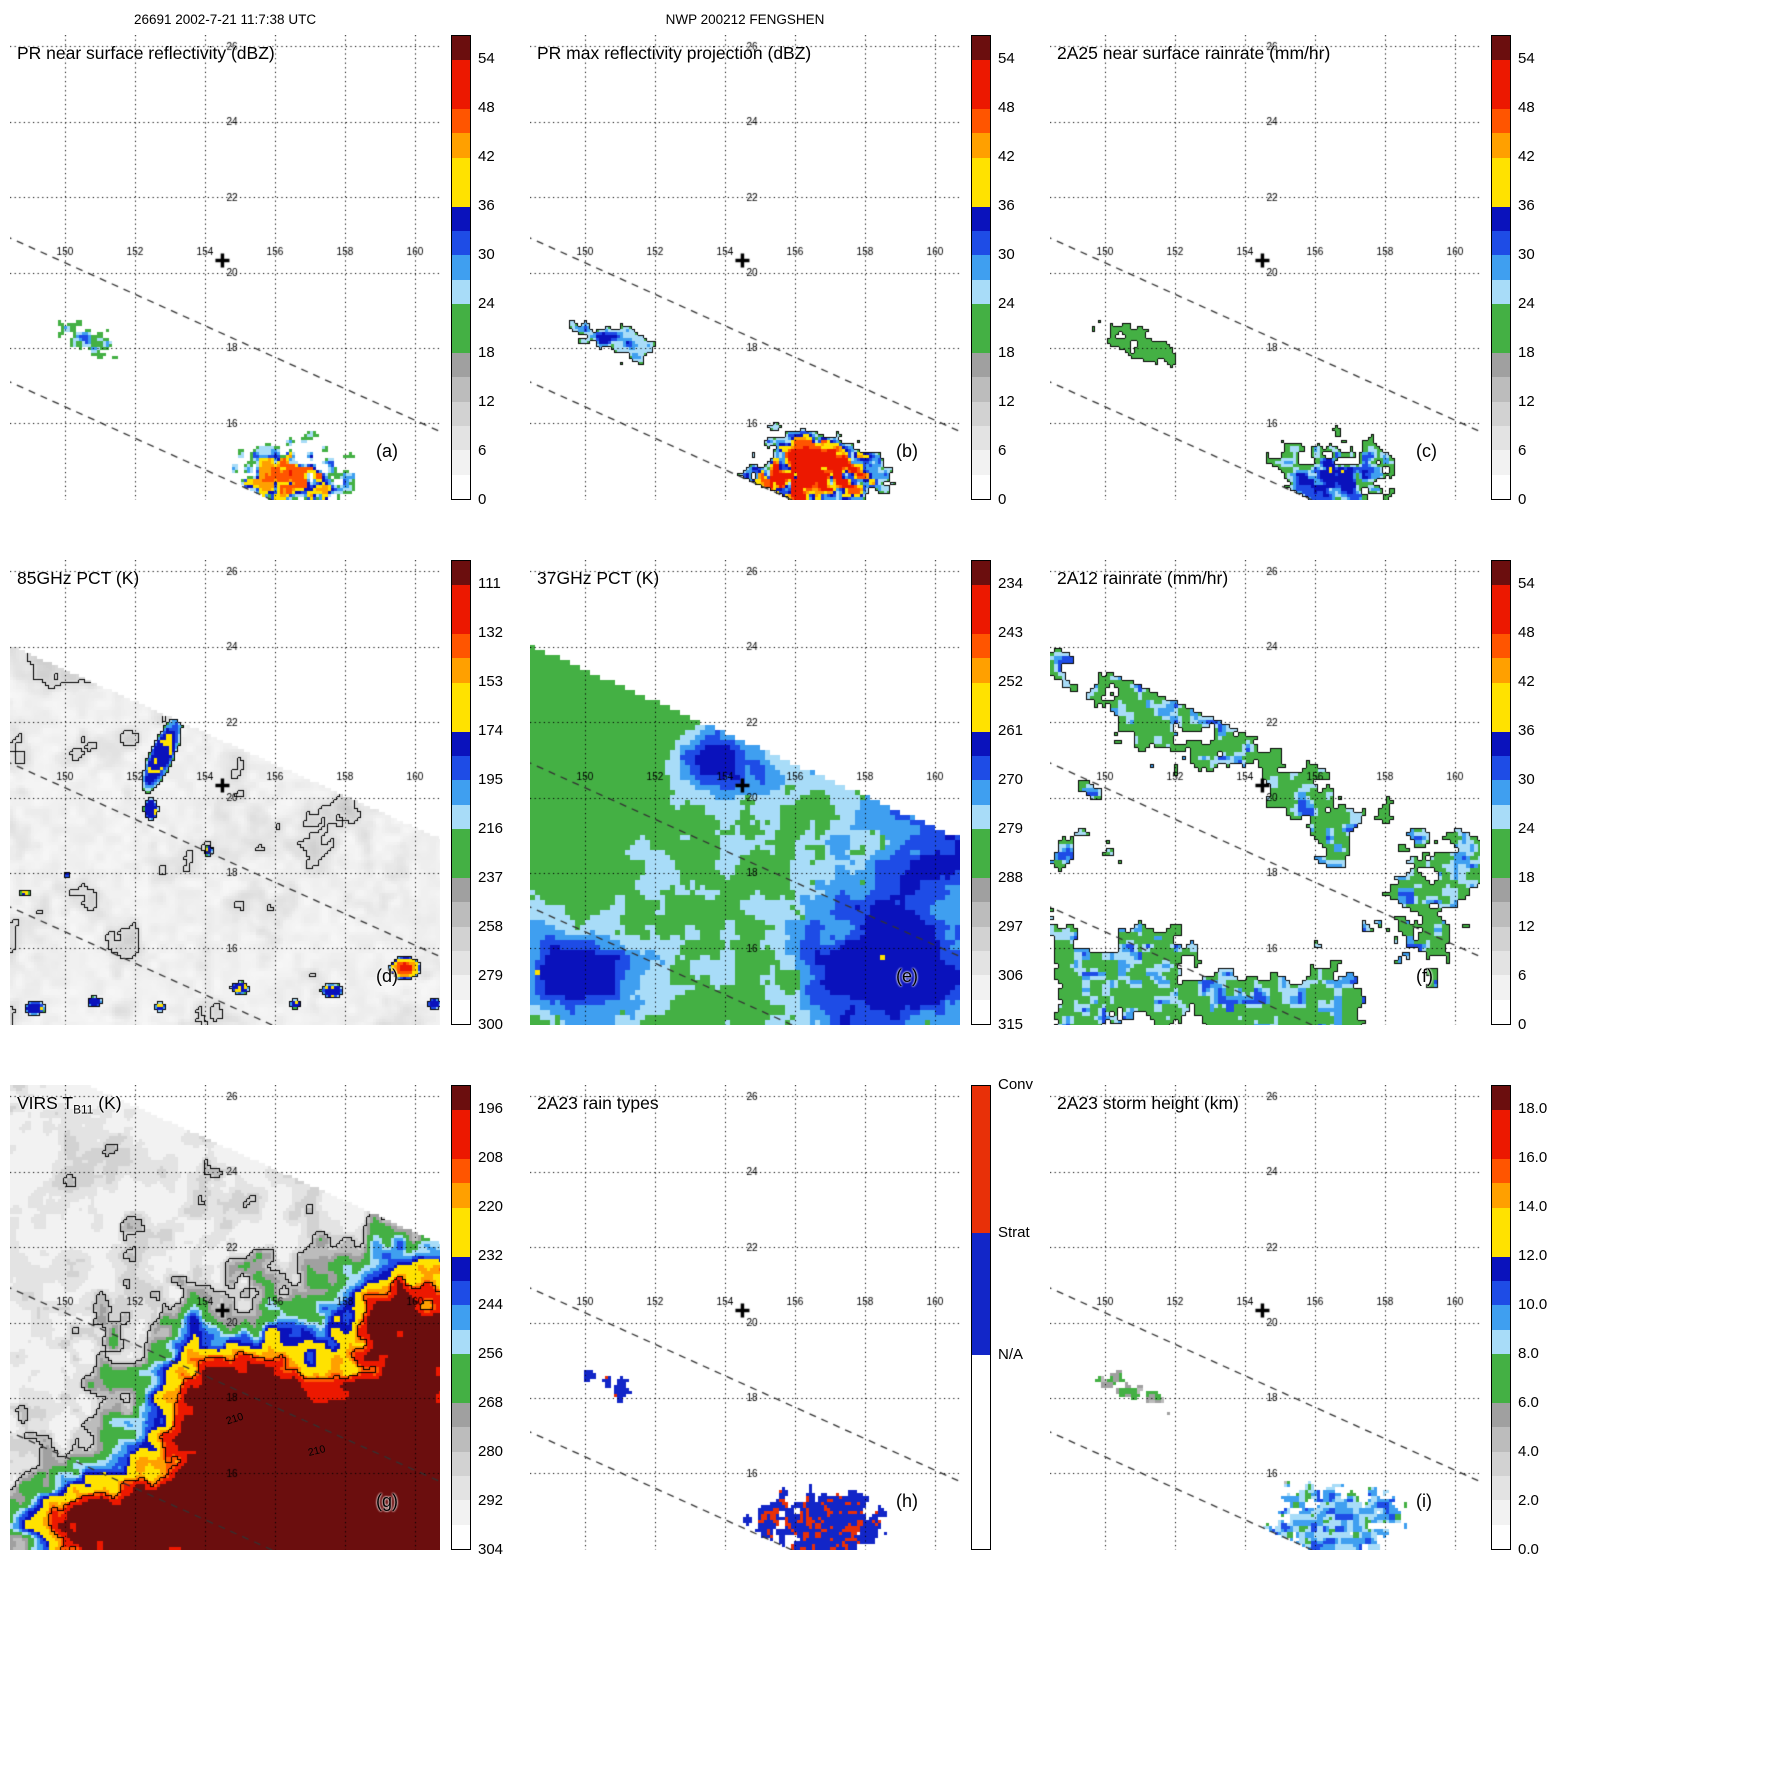 The image size is (1771, 1771). Describe the element at coordinates (491, 1549) in the screenshot. I see `colorbar-label: 304` at that location.